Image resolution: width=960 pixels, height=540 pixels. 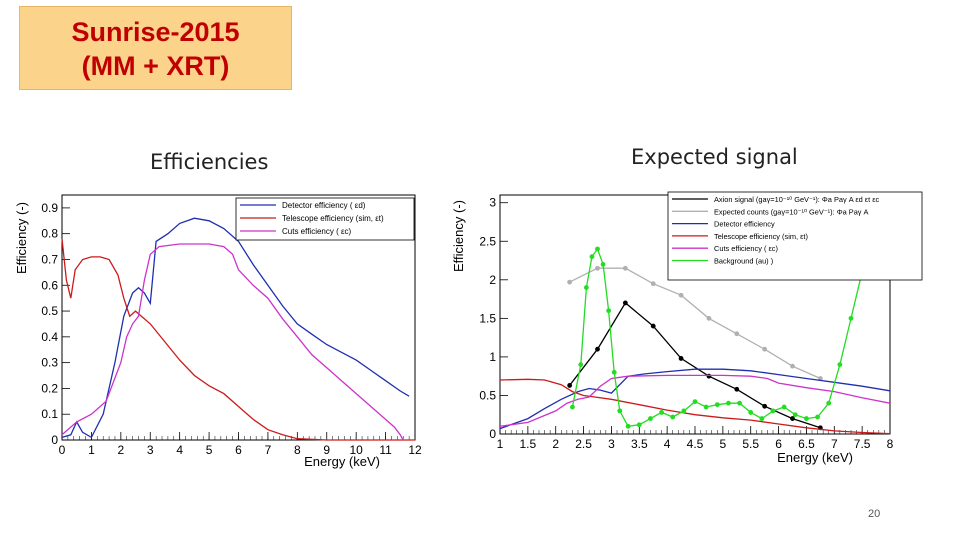 What do you see at coordinates (639, 444) in the screenshot?
I see `x-tick-label: 3.5` at bounding box center [639, 444].